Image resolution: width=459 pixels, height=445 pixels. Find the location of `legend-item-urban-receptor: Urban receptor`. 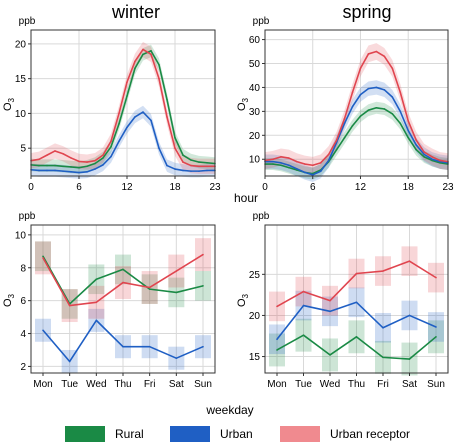

legend-item-urban-receptor: Urban receptor is located at coordinates (345, 434).